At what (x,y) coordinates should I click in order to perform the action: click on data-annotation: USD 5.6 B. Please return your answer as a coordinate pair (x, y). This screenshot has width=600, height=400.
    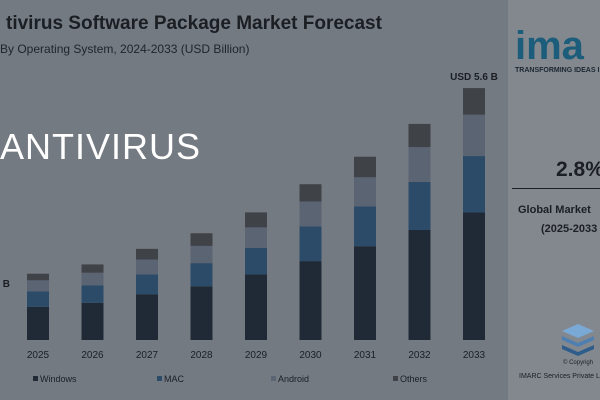
    Looking at the image, I should click on (474, 77).